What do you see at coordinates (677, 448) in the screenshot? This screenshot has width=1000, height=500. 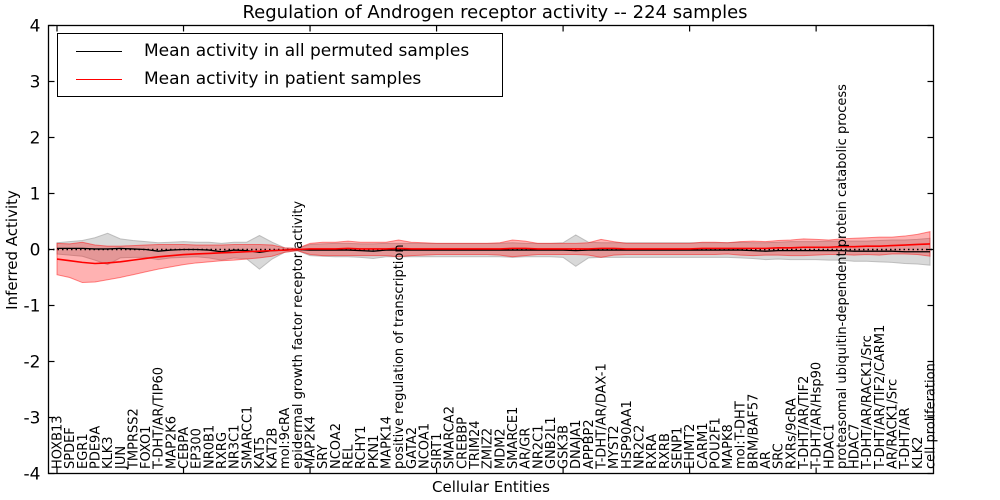 I see `x-tick-label: SENP1` at bounding box center [677, 448].